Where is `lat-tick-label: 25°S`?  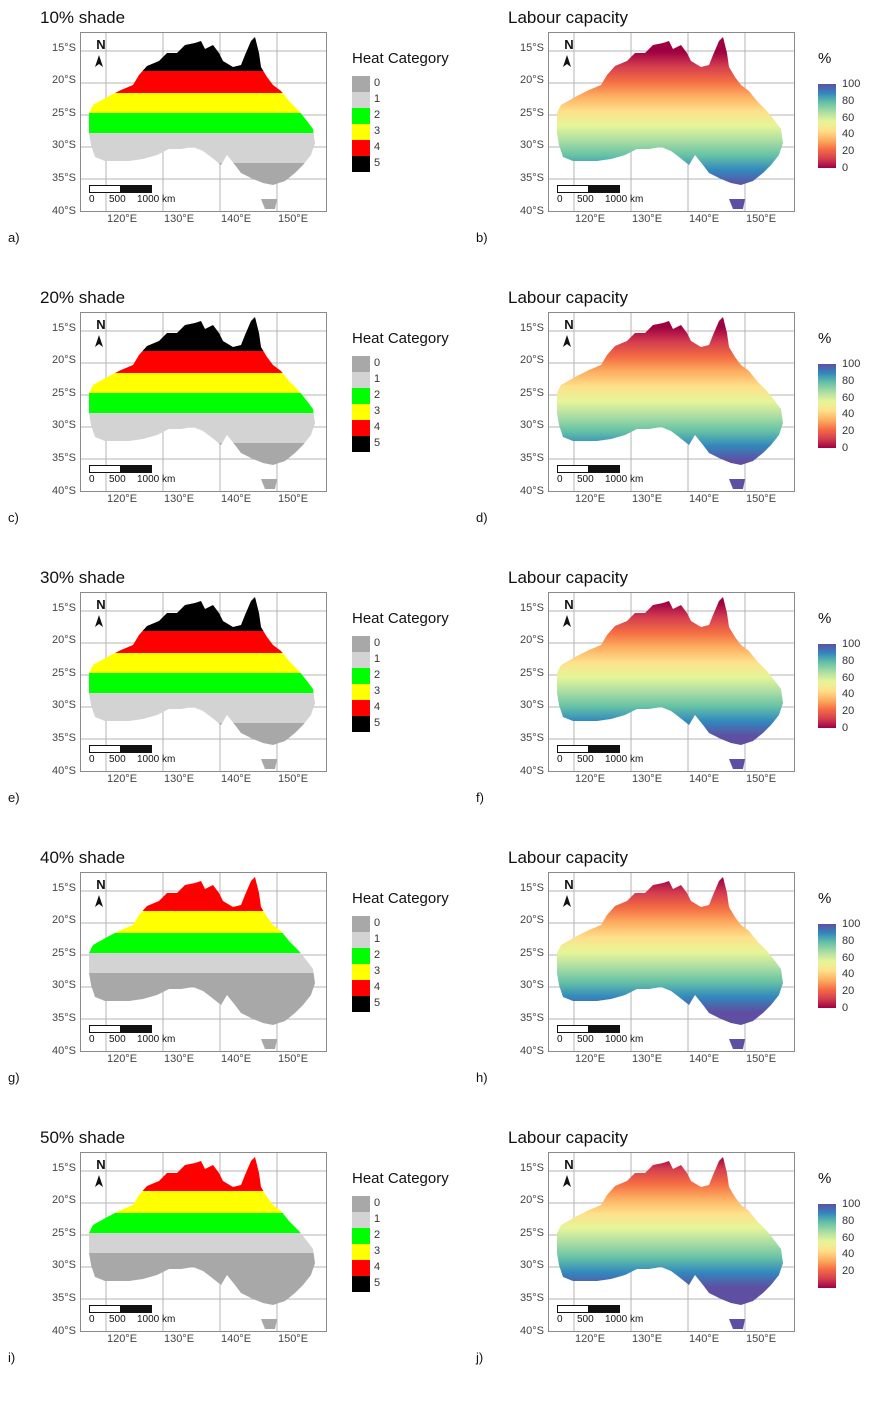
lat-tick-label: 25°S is located at coordinates (532, 393).